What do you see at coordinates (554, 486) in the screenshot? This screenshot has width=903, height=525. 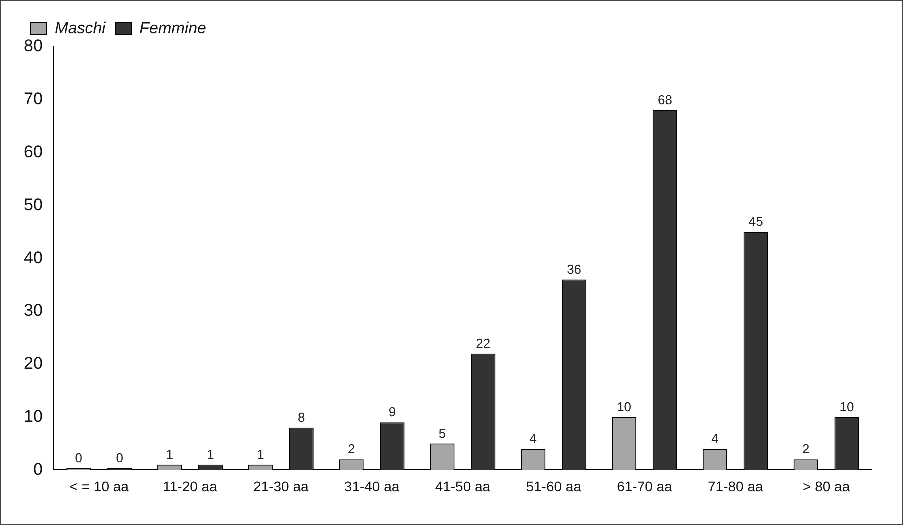 I see `x-tick-label: 51-60 aa` at bounding box center [554, 486].